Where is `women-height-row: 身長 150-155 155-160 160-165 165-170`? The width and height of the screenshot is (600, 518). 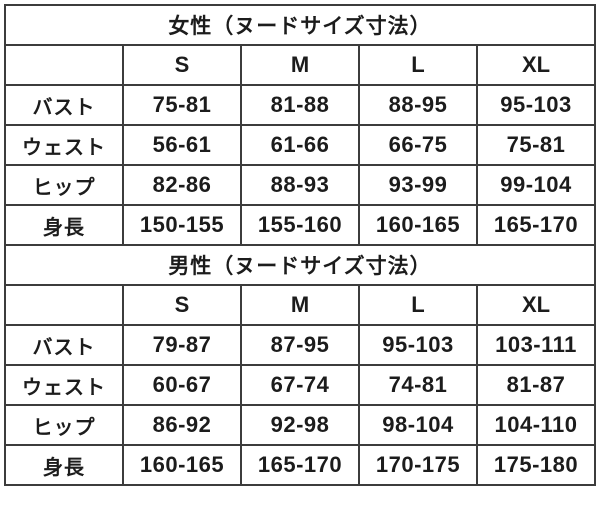
women-height-row: 身長 150-155 155-160 160-165 165-170 is located at coordinates (300, 225).